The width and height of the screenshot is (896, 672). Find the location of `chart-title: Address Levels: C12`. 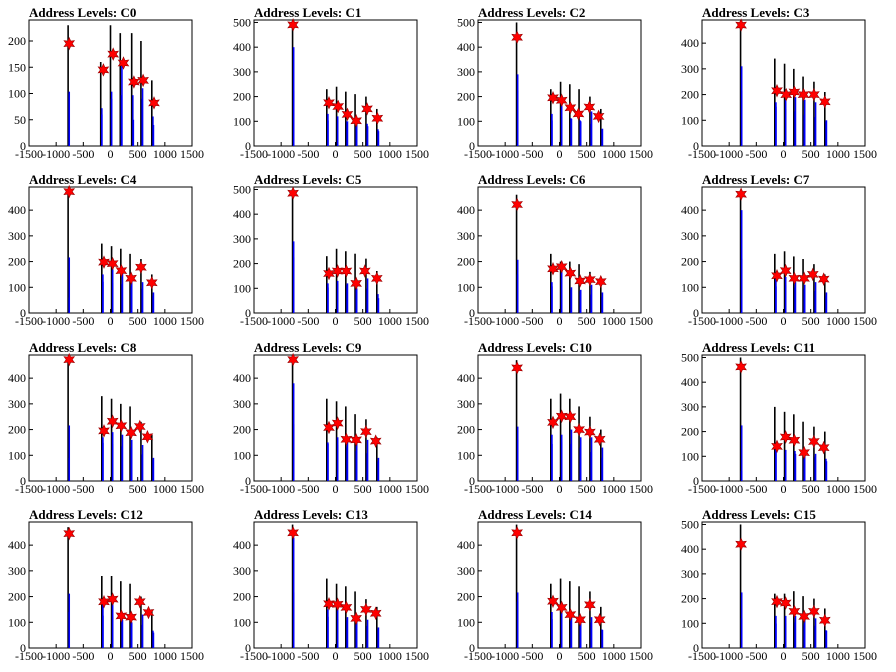

chart-title: Address Levels: C12 is located at coordinates (86, 514).